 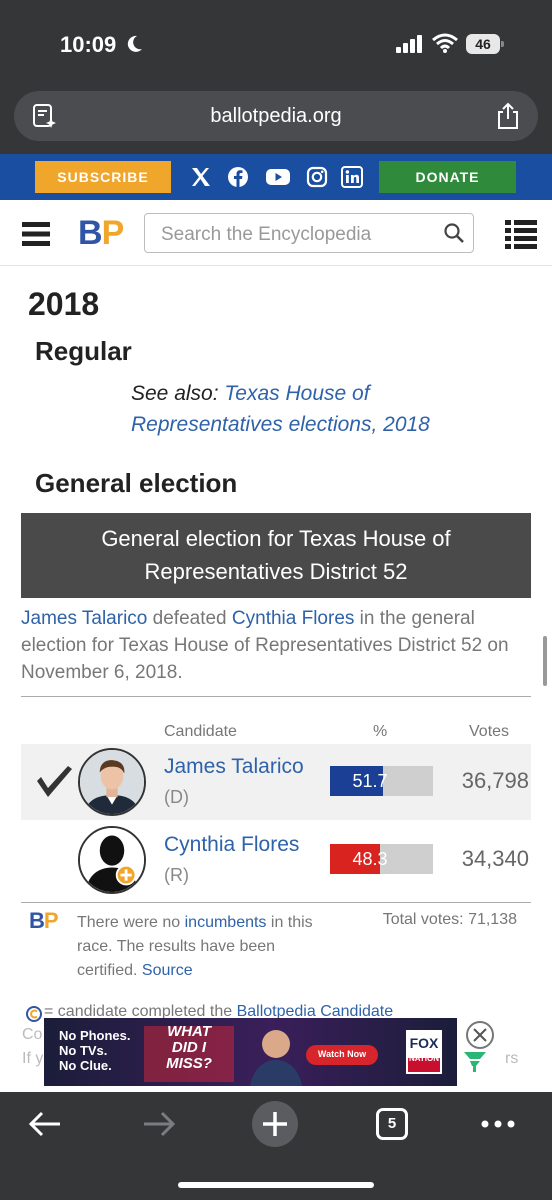 What do you see at coordinates (201, 177) in the screenshot?
I see `x-icon` at bounding box center [201, 177].